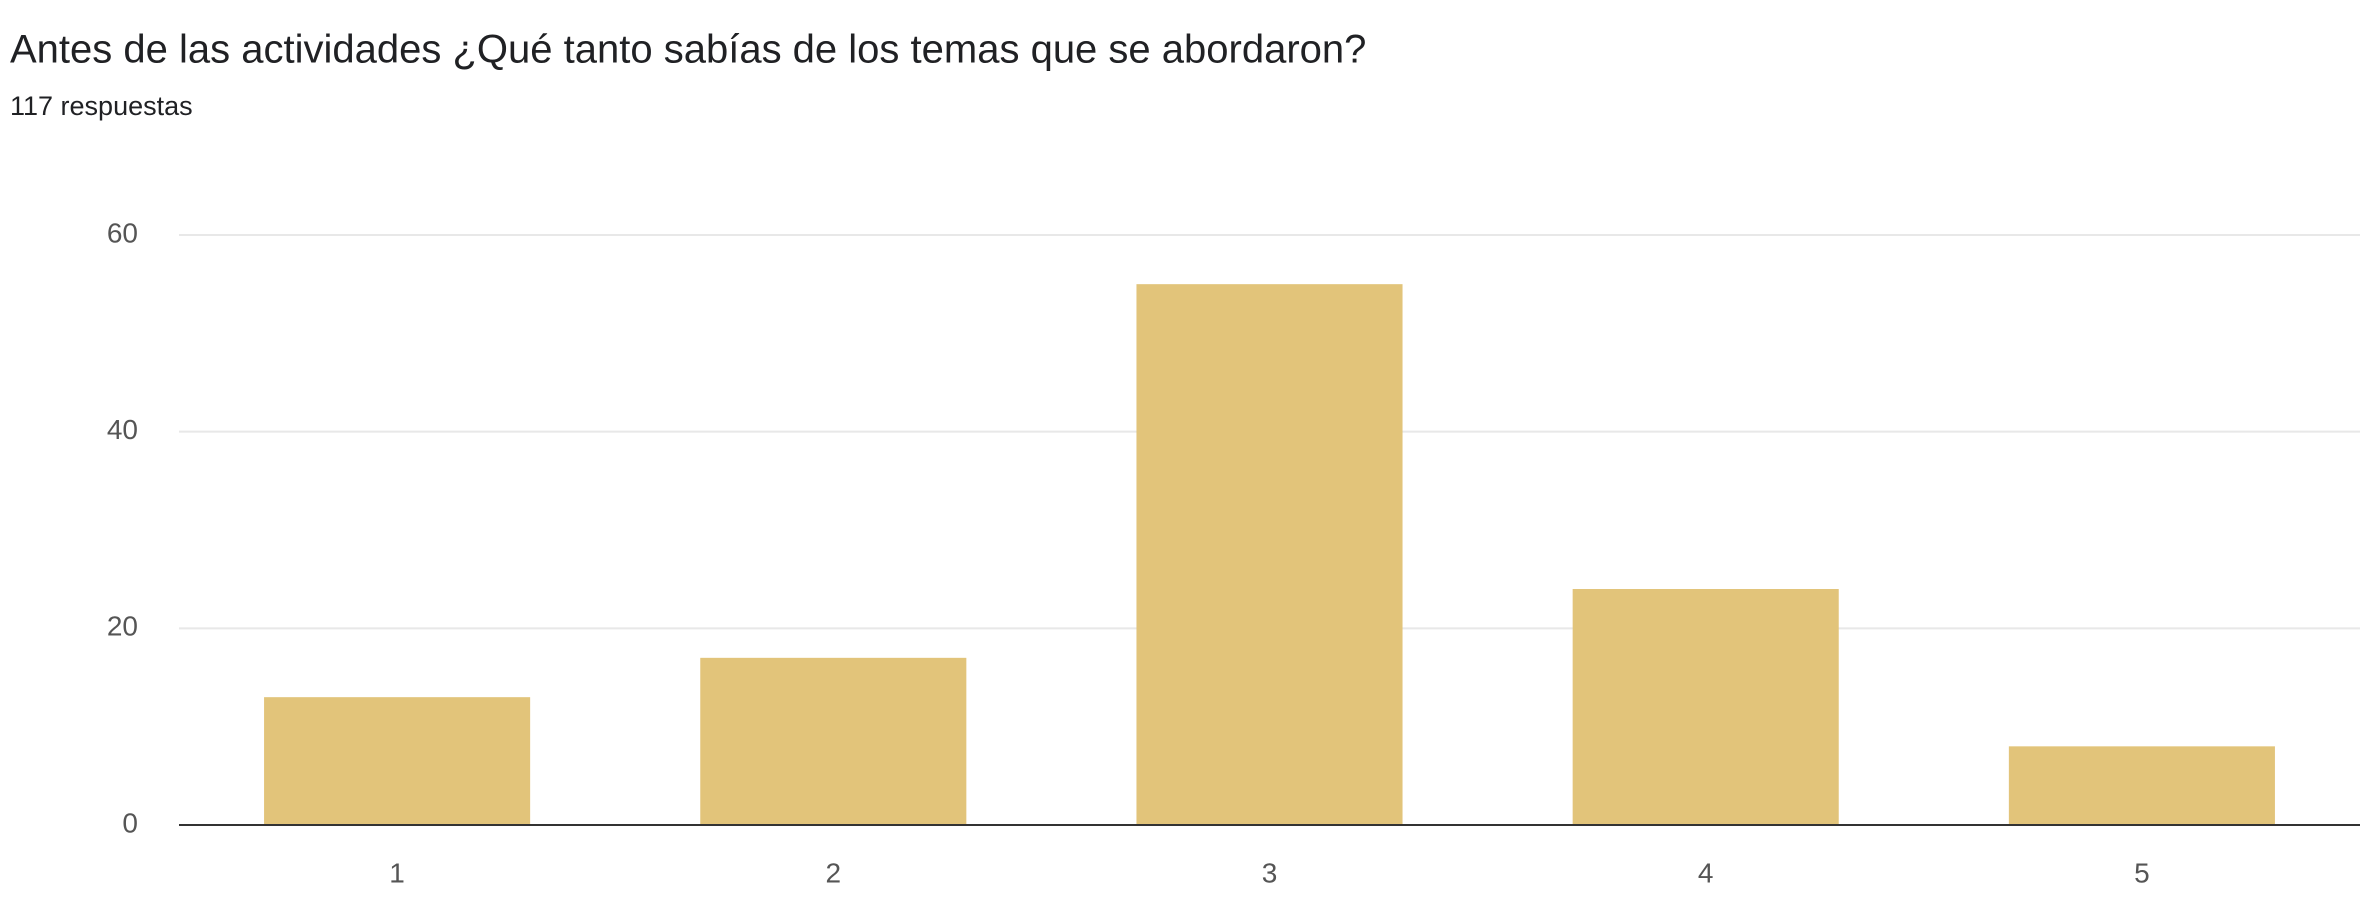 The height and width of the screenshot is (902, 2374). I want to click on x-tick-label: 5, so click(2142, 872).